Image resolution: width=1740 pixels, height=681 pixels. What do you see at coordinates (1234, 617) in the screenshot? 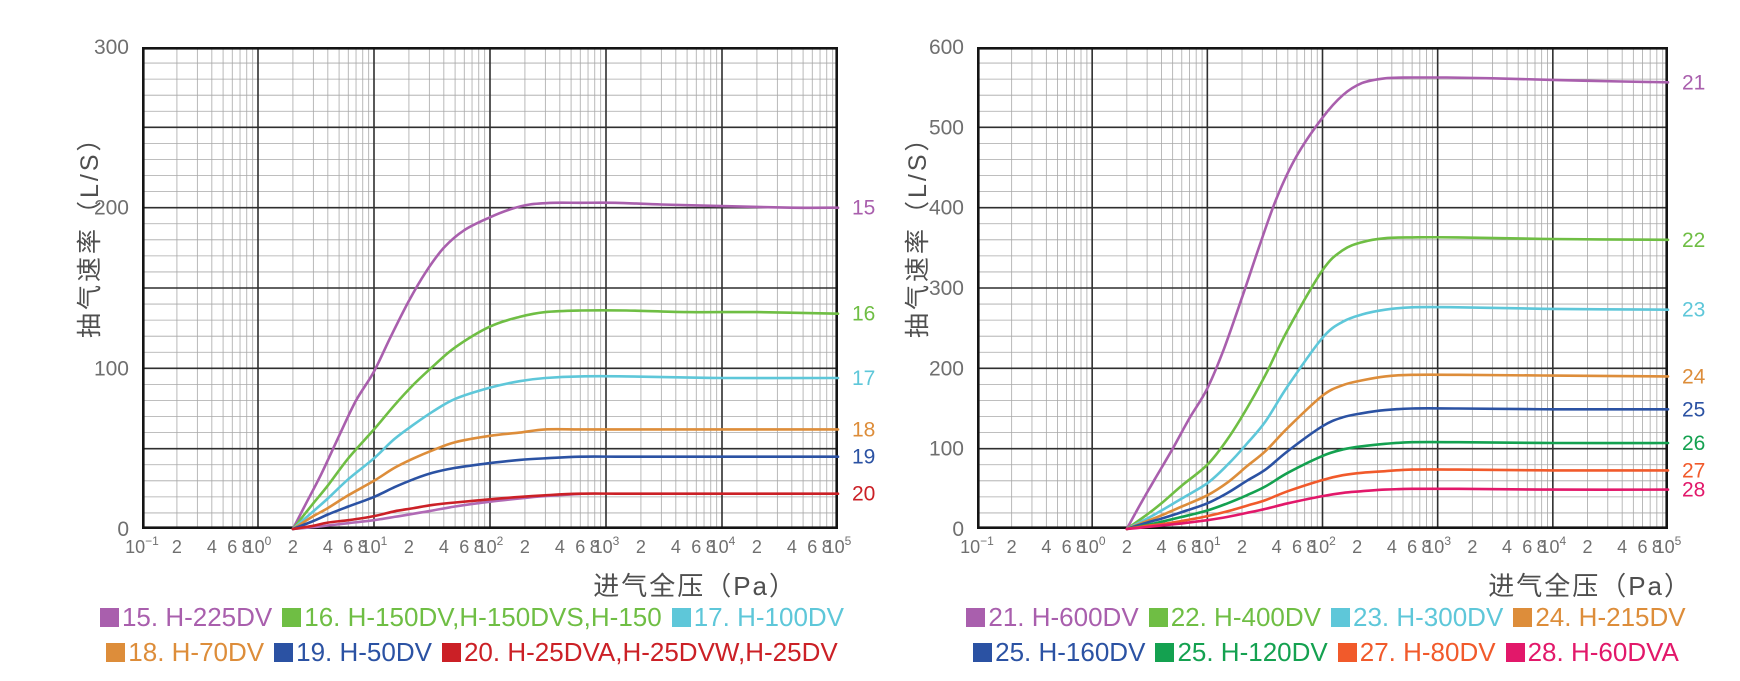
I see `legend-item: 22. H-400DV` at bounding box center [1234, 617].